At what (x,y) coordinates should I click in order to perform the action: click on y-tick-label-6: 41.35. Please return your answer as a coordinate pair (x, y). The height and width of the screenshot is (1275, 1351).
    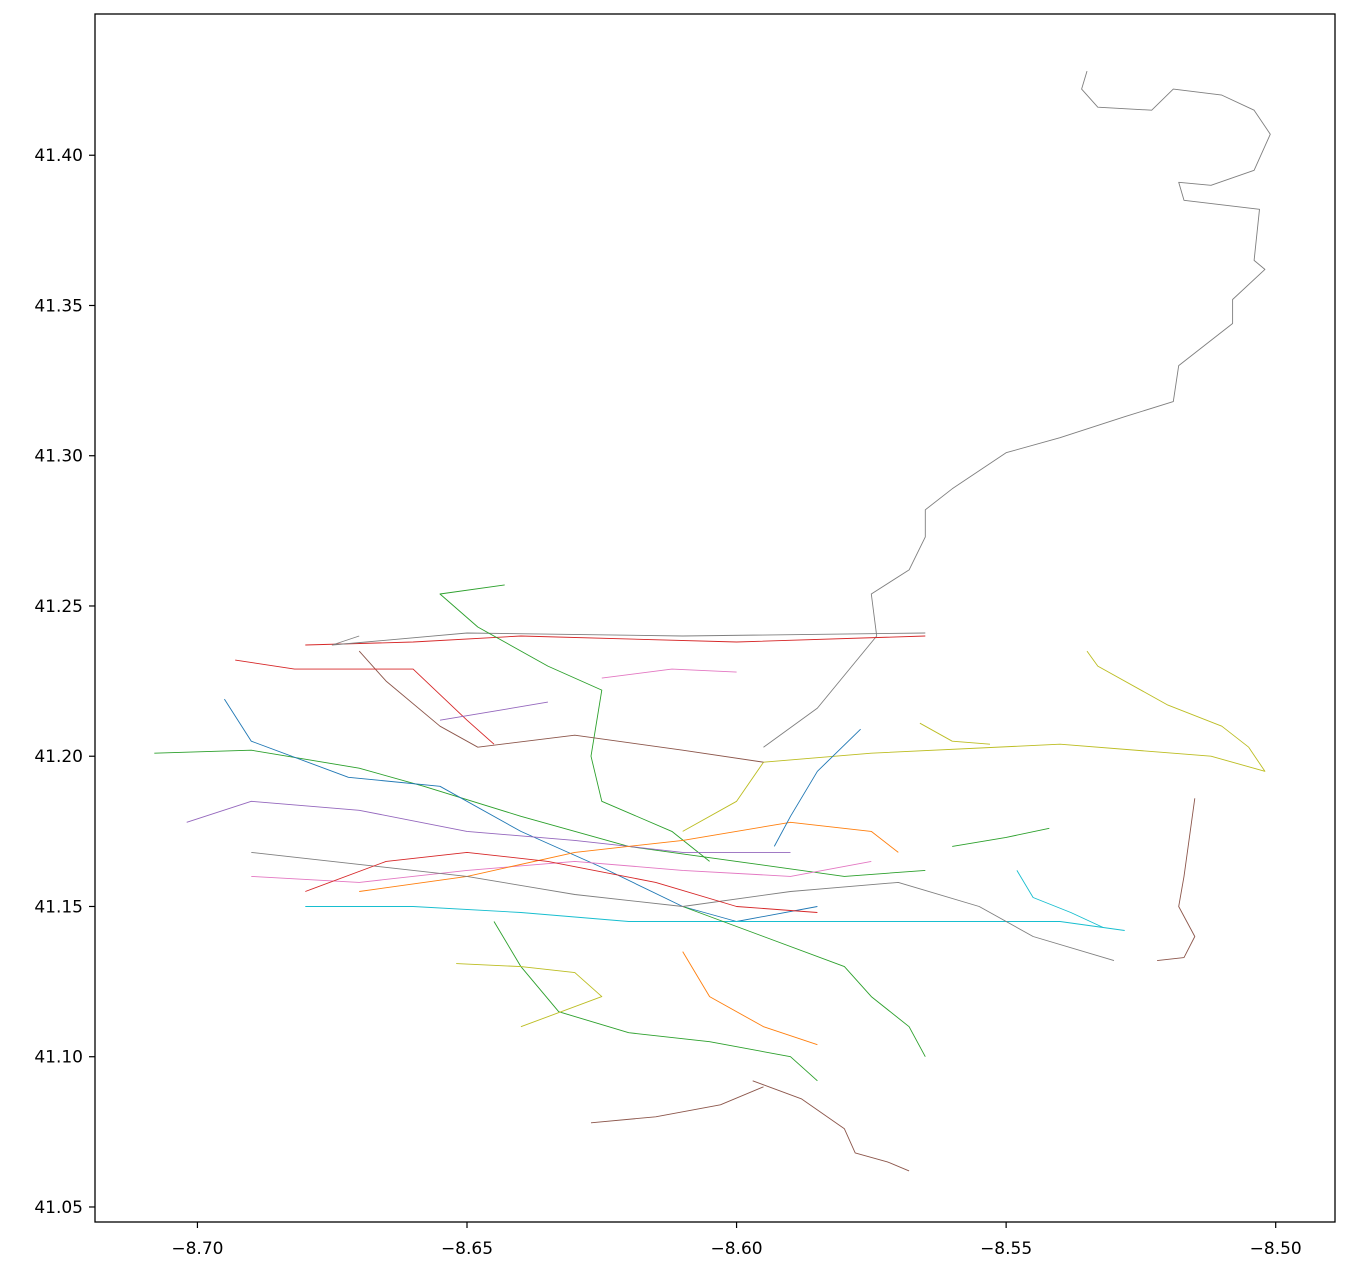
    Looking at the image, I should click on (58, 306).